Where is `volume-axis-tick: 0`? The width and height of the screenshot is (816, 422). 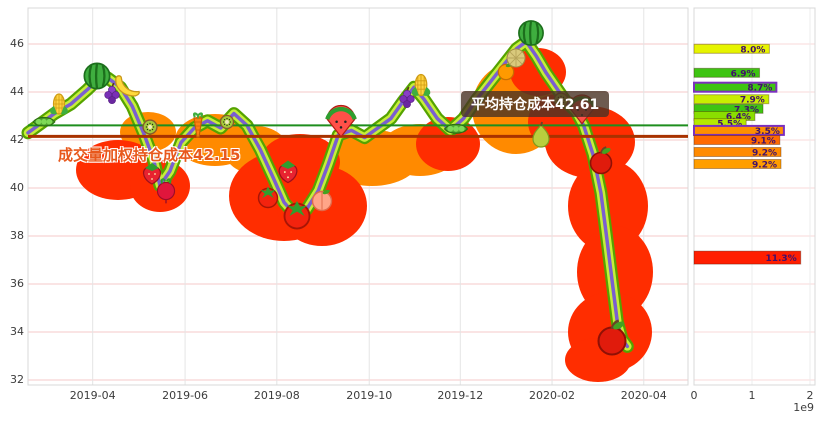 volume-axis-tick: 0 is located at coordinates (694, 395).